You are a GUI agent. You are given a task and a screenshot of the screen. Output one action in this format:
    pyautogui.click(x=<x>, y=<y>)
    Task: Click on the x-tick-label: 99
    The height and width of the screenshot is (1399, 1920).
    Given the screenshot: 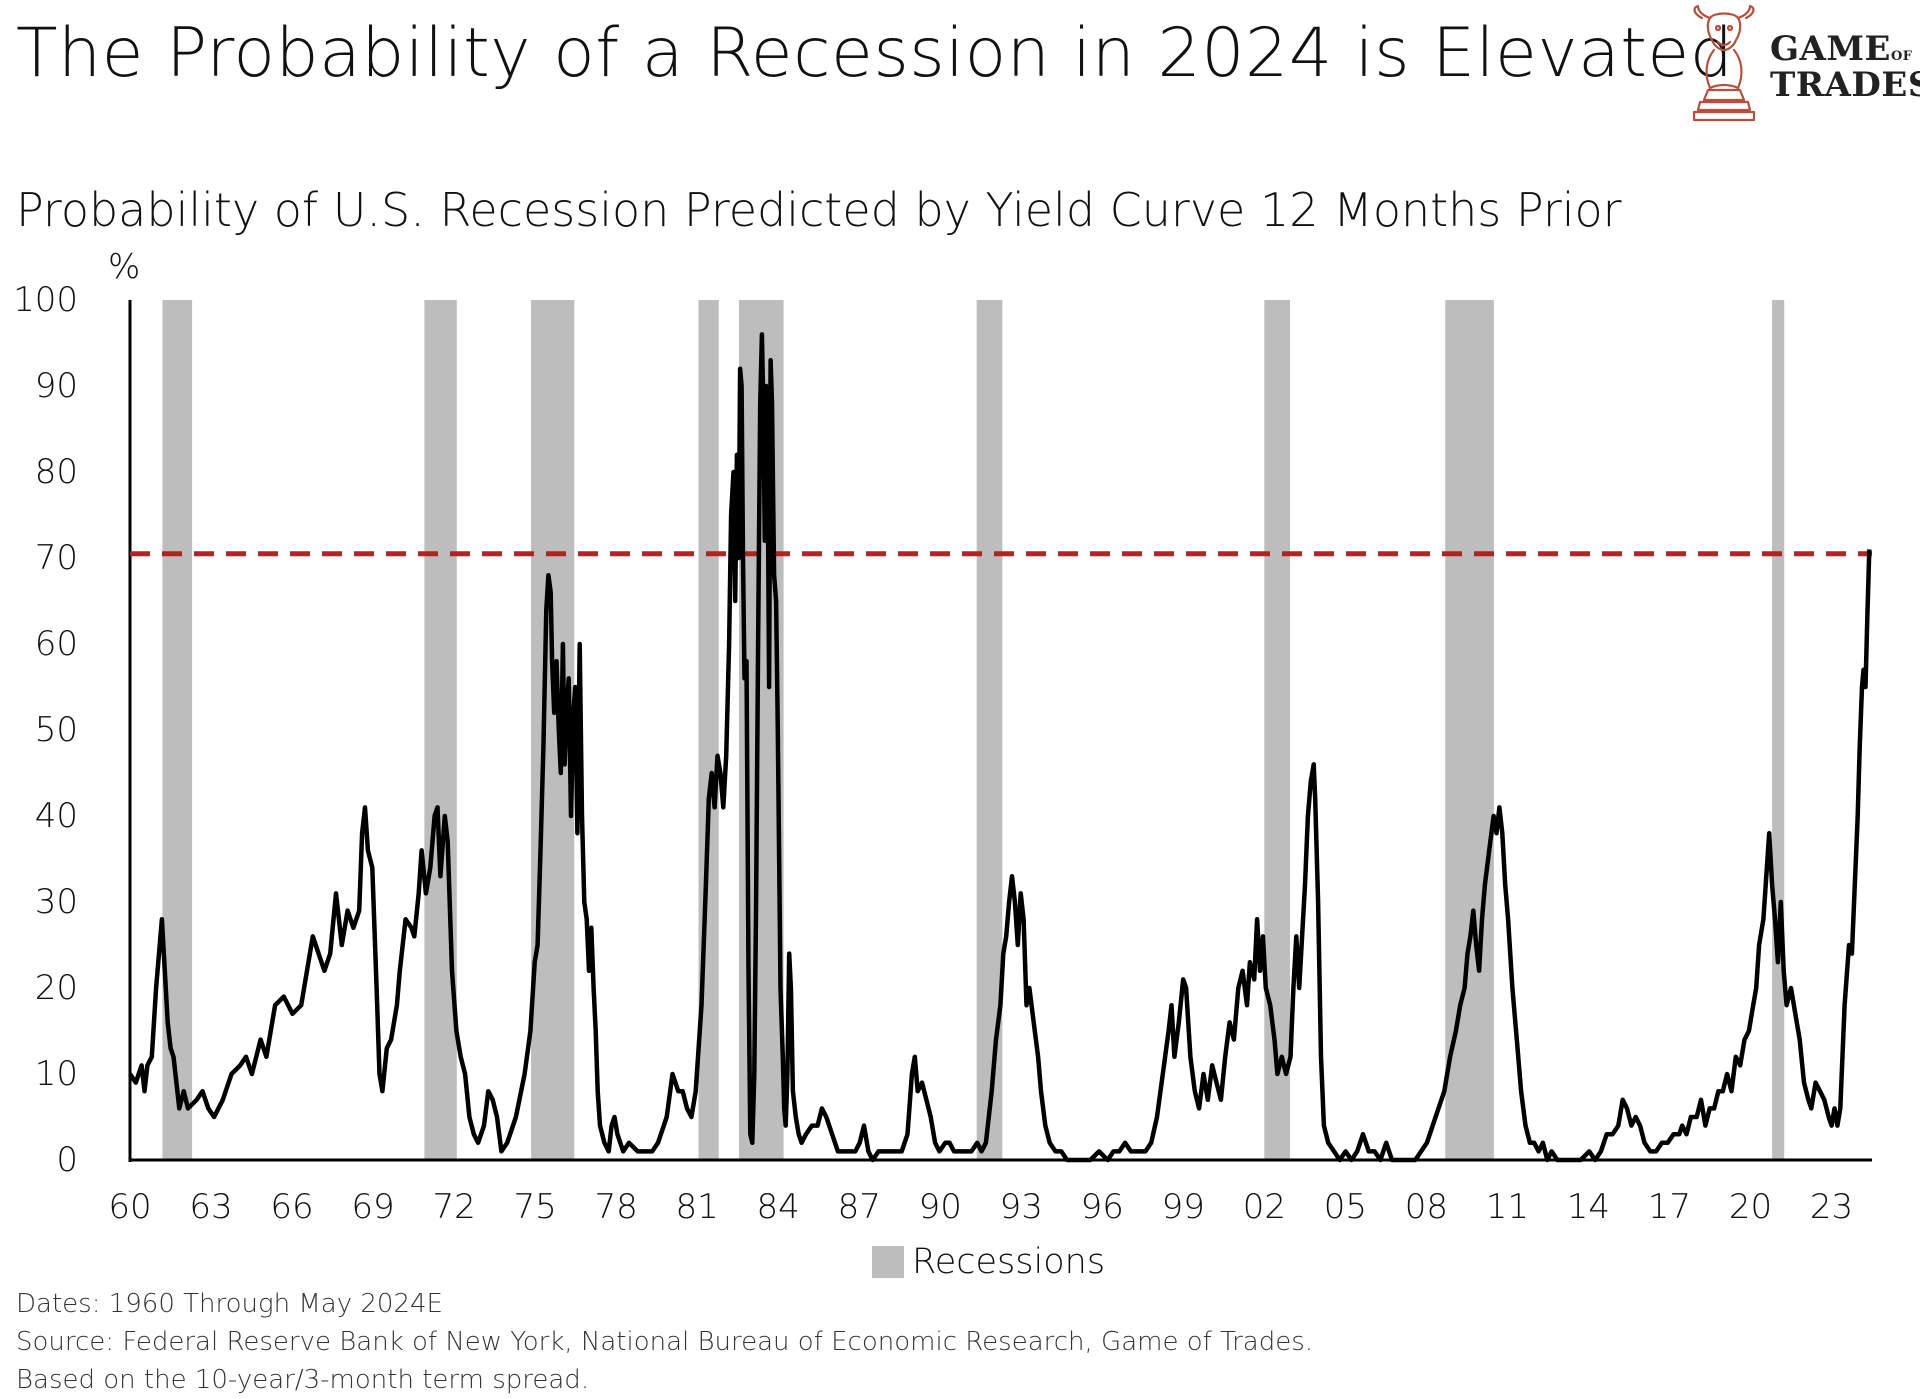 What is the action you would take?
    pyautogui.click(x=1183, y=1207)
    